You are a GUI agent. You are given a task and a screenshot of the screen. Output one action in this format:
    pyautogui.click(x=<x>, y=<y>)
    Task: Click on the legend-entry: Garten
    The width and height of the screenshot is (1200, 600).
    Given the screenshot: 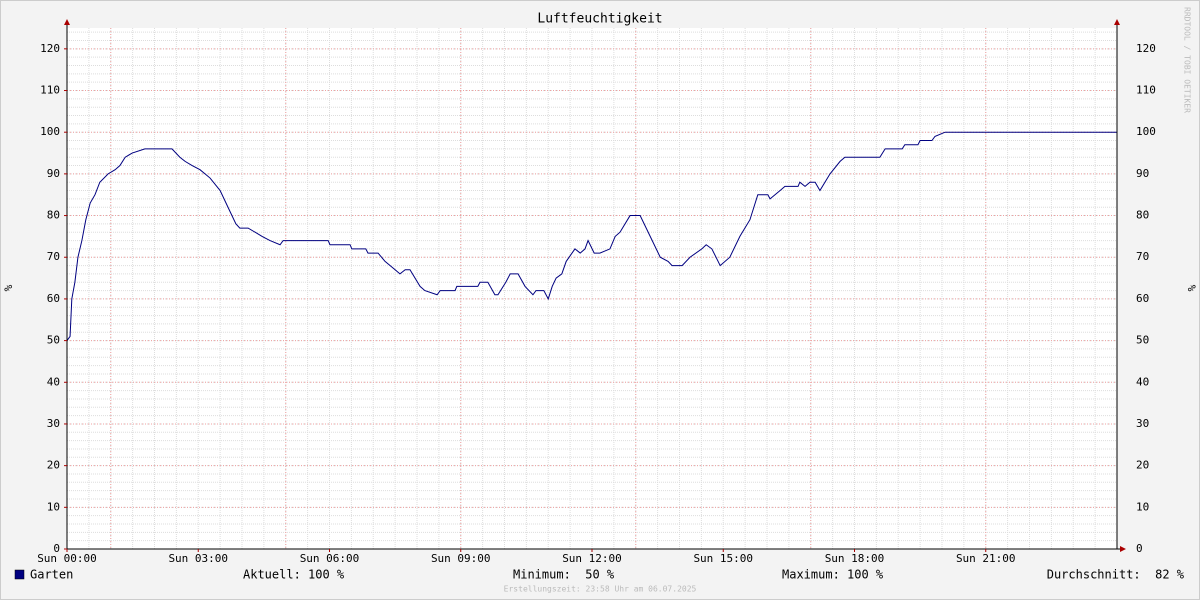 What is the action you would take?
    pyautogui.click(x=51, y=575)
    